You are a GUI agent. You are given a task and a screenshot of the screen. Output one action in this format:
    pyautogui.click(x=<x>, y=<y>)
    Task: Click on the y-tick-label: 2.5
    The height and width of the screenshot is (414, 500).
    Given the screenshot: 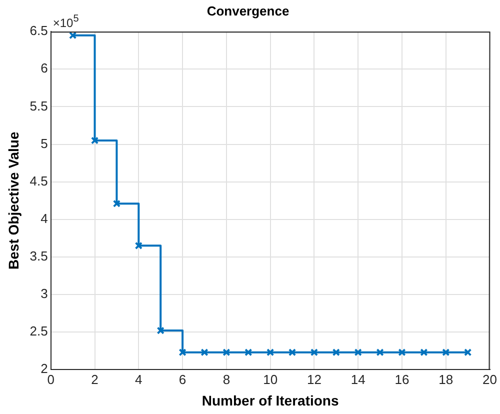 What is the action you would take?
    pyautogui.click(x=39, y=331)
    